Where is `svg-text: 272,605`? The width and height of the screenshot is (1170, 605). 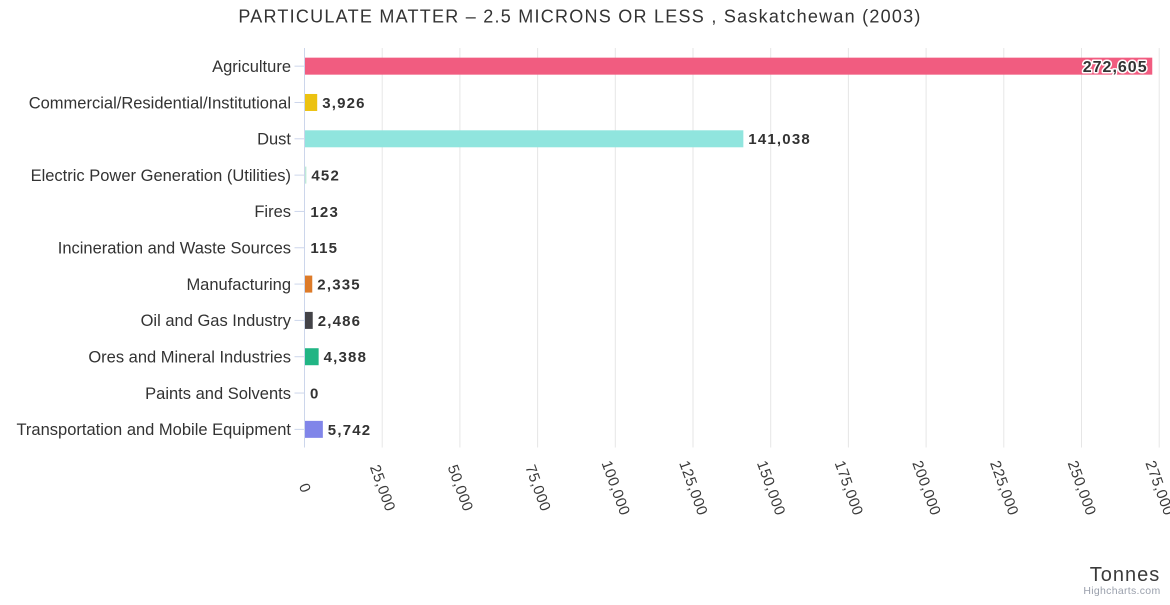 svg-text: 272,605 is located at coordinates (1115, 67).